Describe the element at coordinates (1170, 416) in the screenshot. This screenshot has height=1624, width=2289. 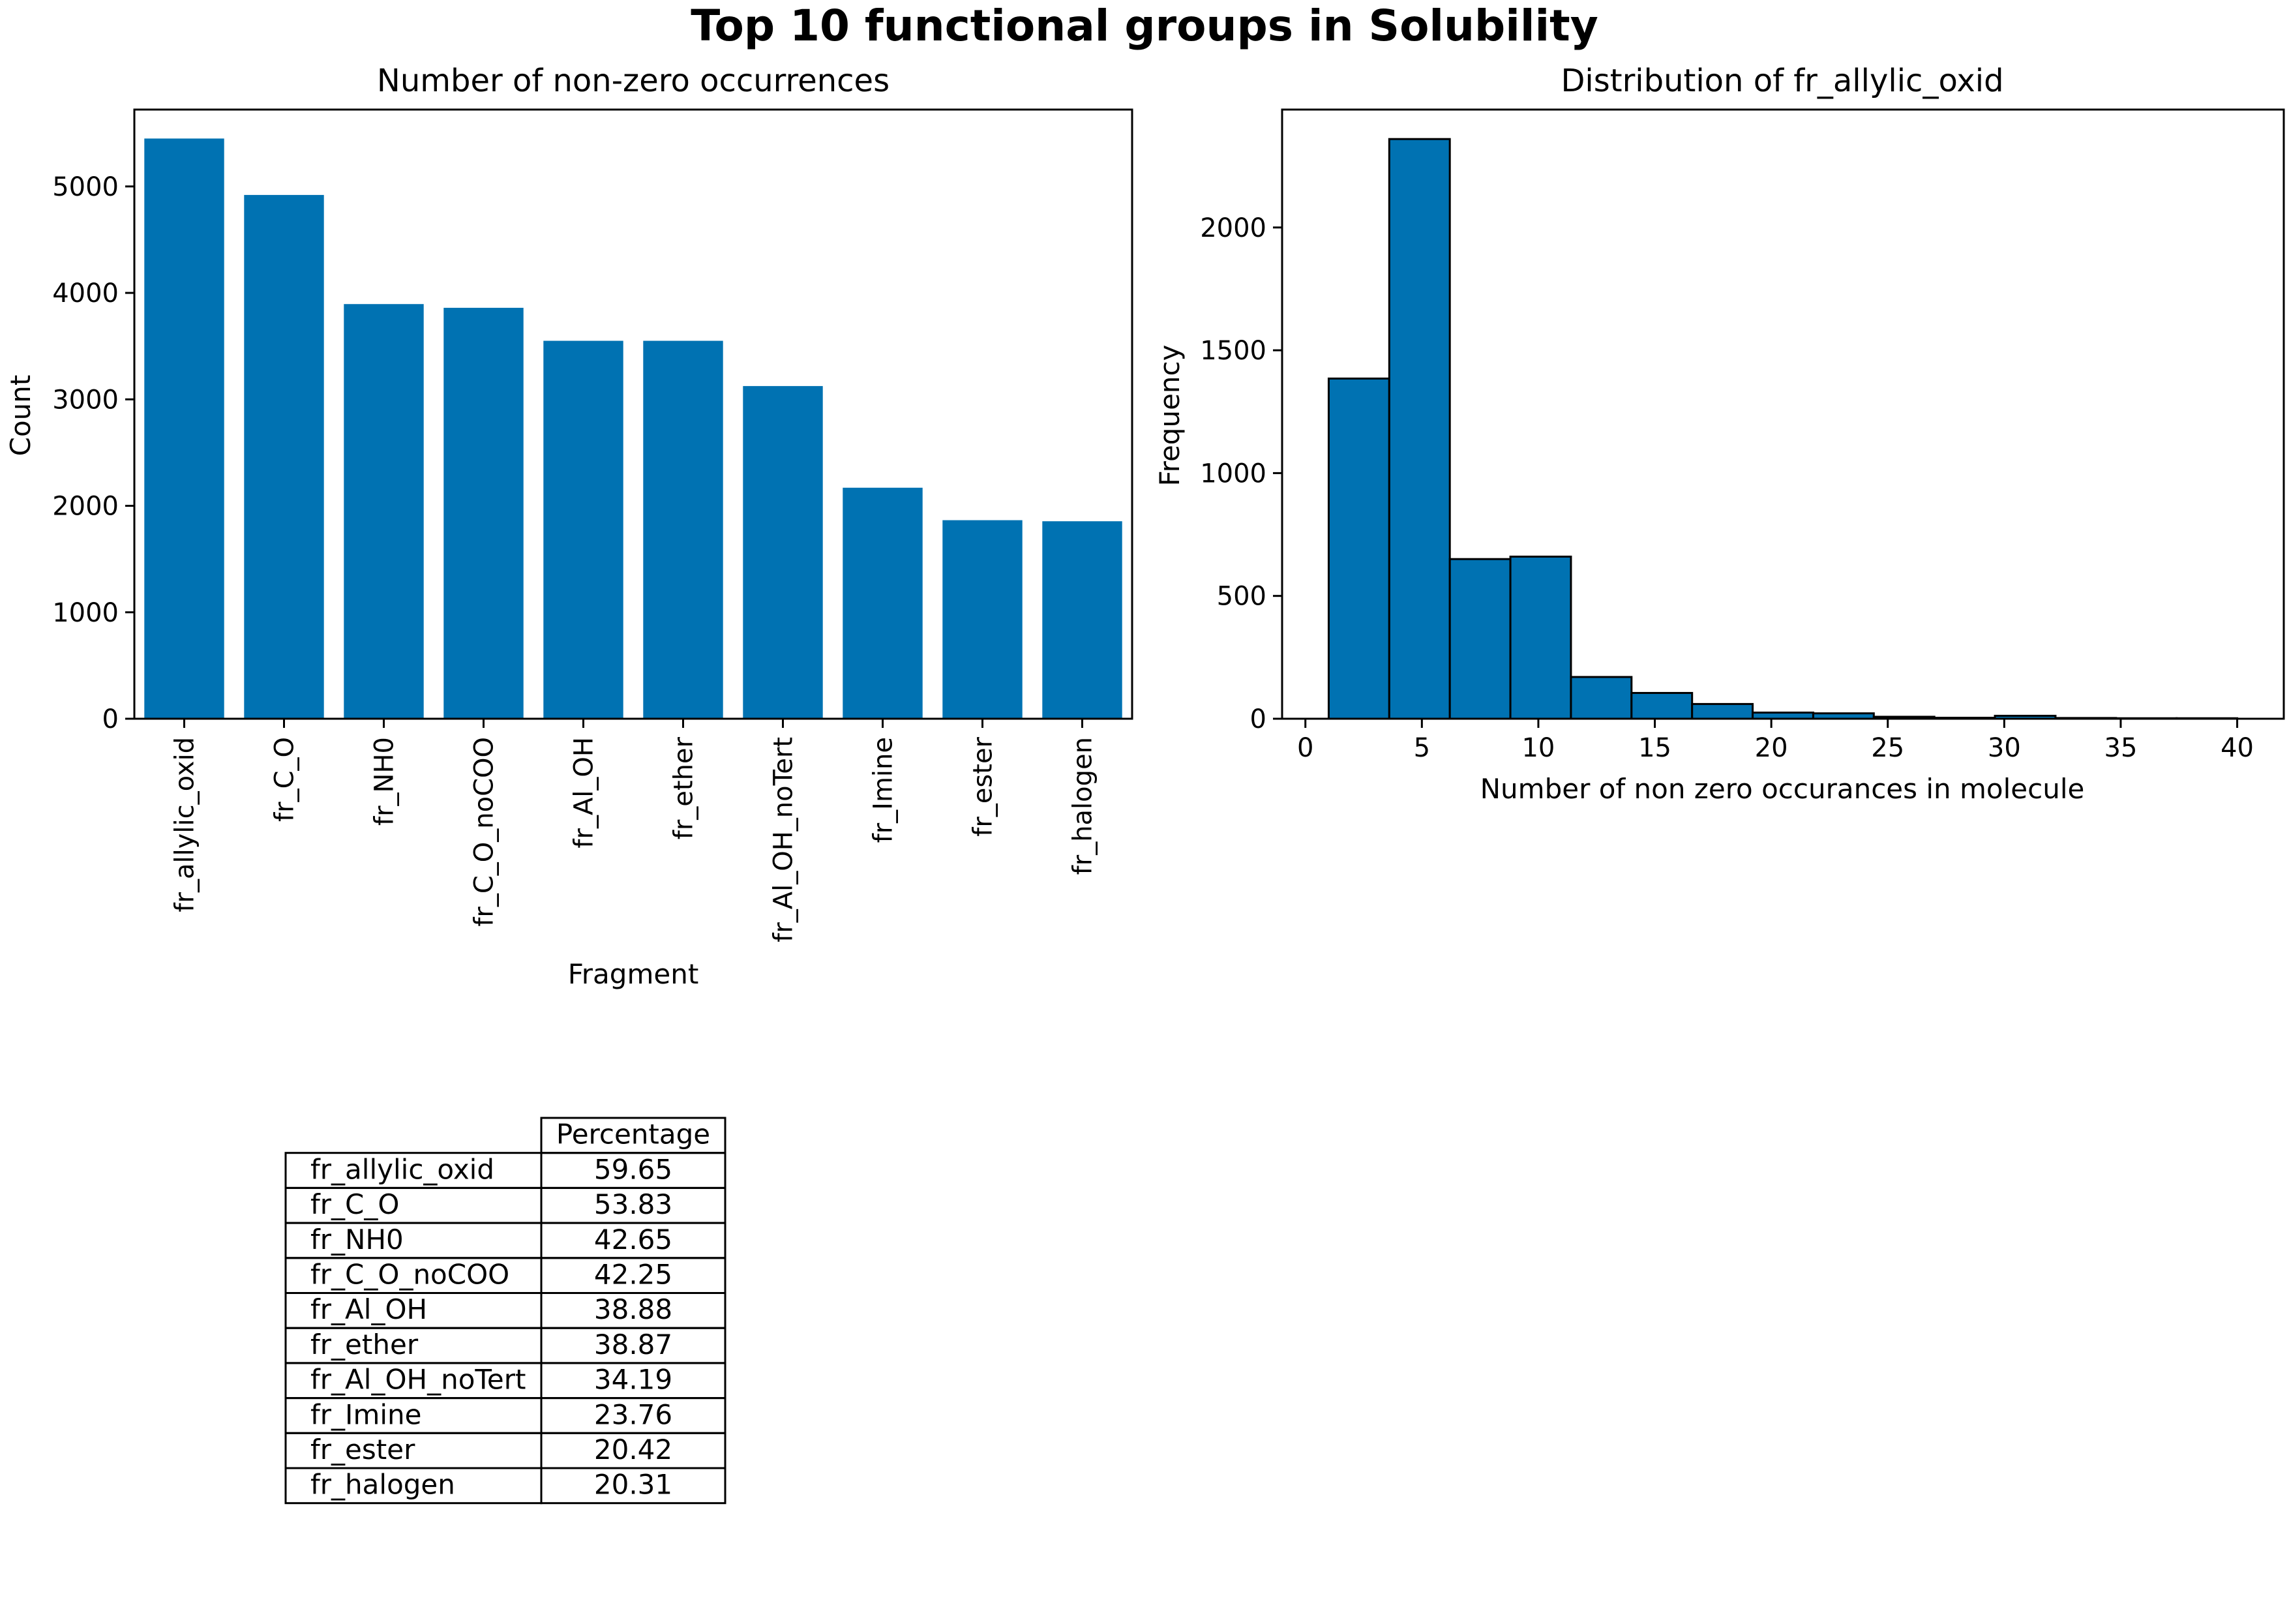
I see `histogram-y-axis-label: Frequency` at that location.